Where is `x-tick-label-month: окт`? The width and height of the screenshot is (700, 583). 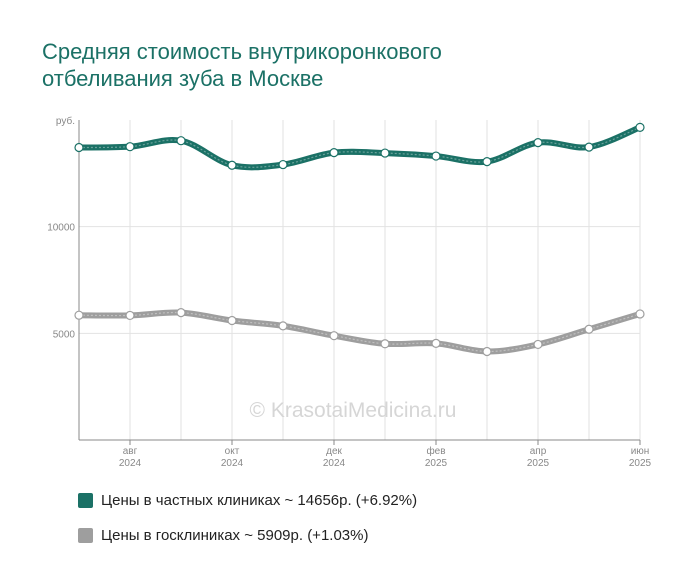
x-tick-label-month: окт is located at coordinates (232, 451).